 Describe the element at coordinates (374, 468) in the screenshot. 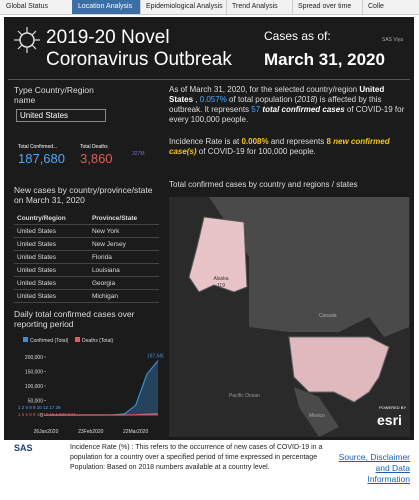

I see `source-link: Source, Disclaimer and Data Information` at that location.